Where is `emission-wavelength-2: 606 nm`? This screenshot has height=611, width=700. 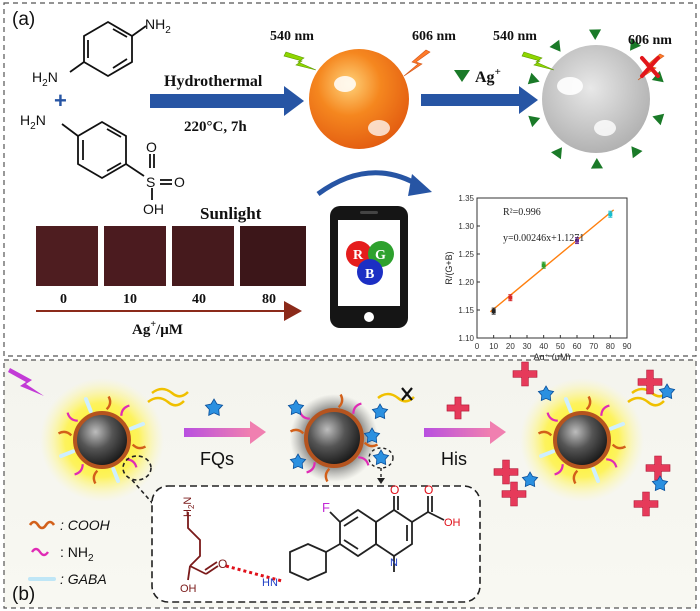 emission-wavelength-2: 606 nm is located at coordinates (650, 40).